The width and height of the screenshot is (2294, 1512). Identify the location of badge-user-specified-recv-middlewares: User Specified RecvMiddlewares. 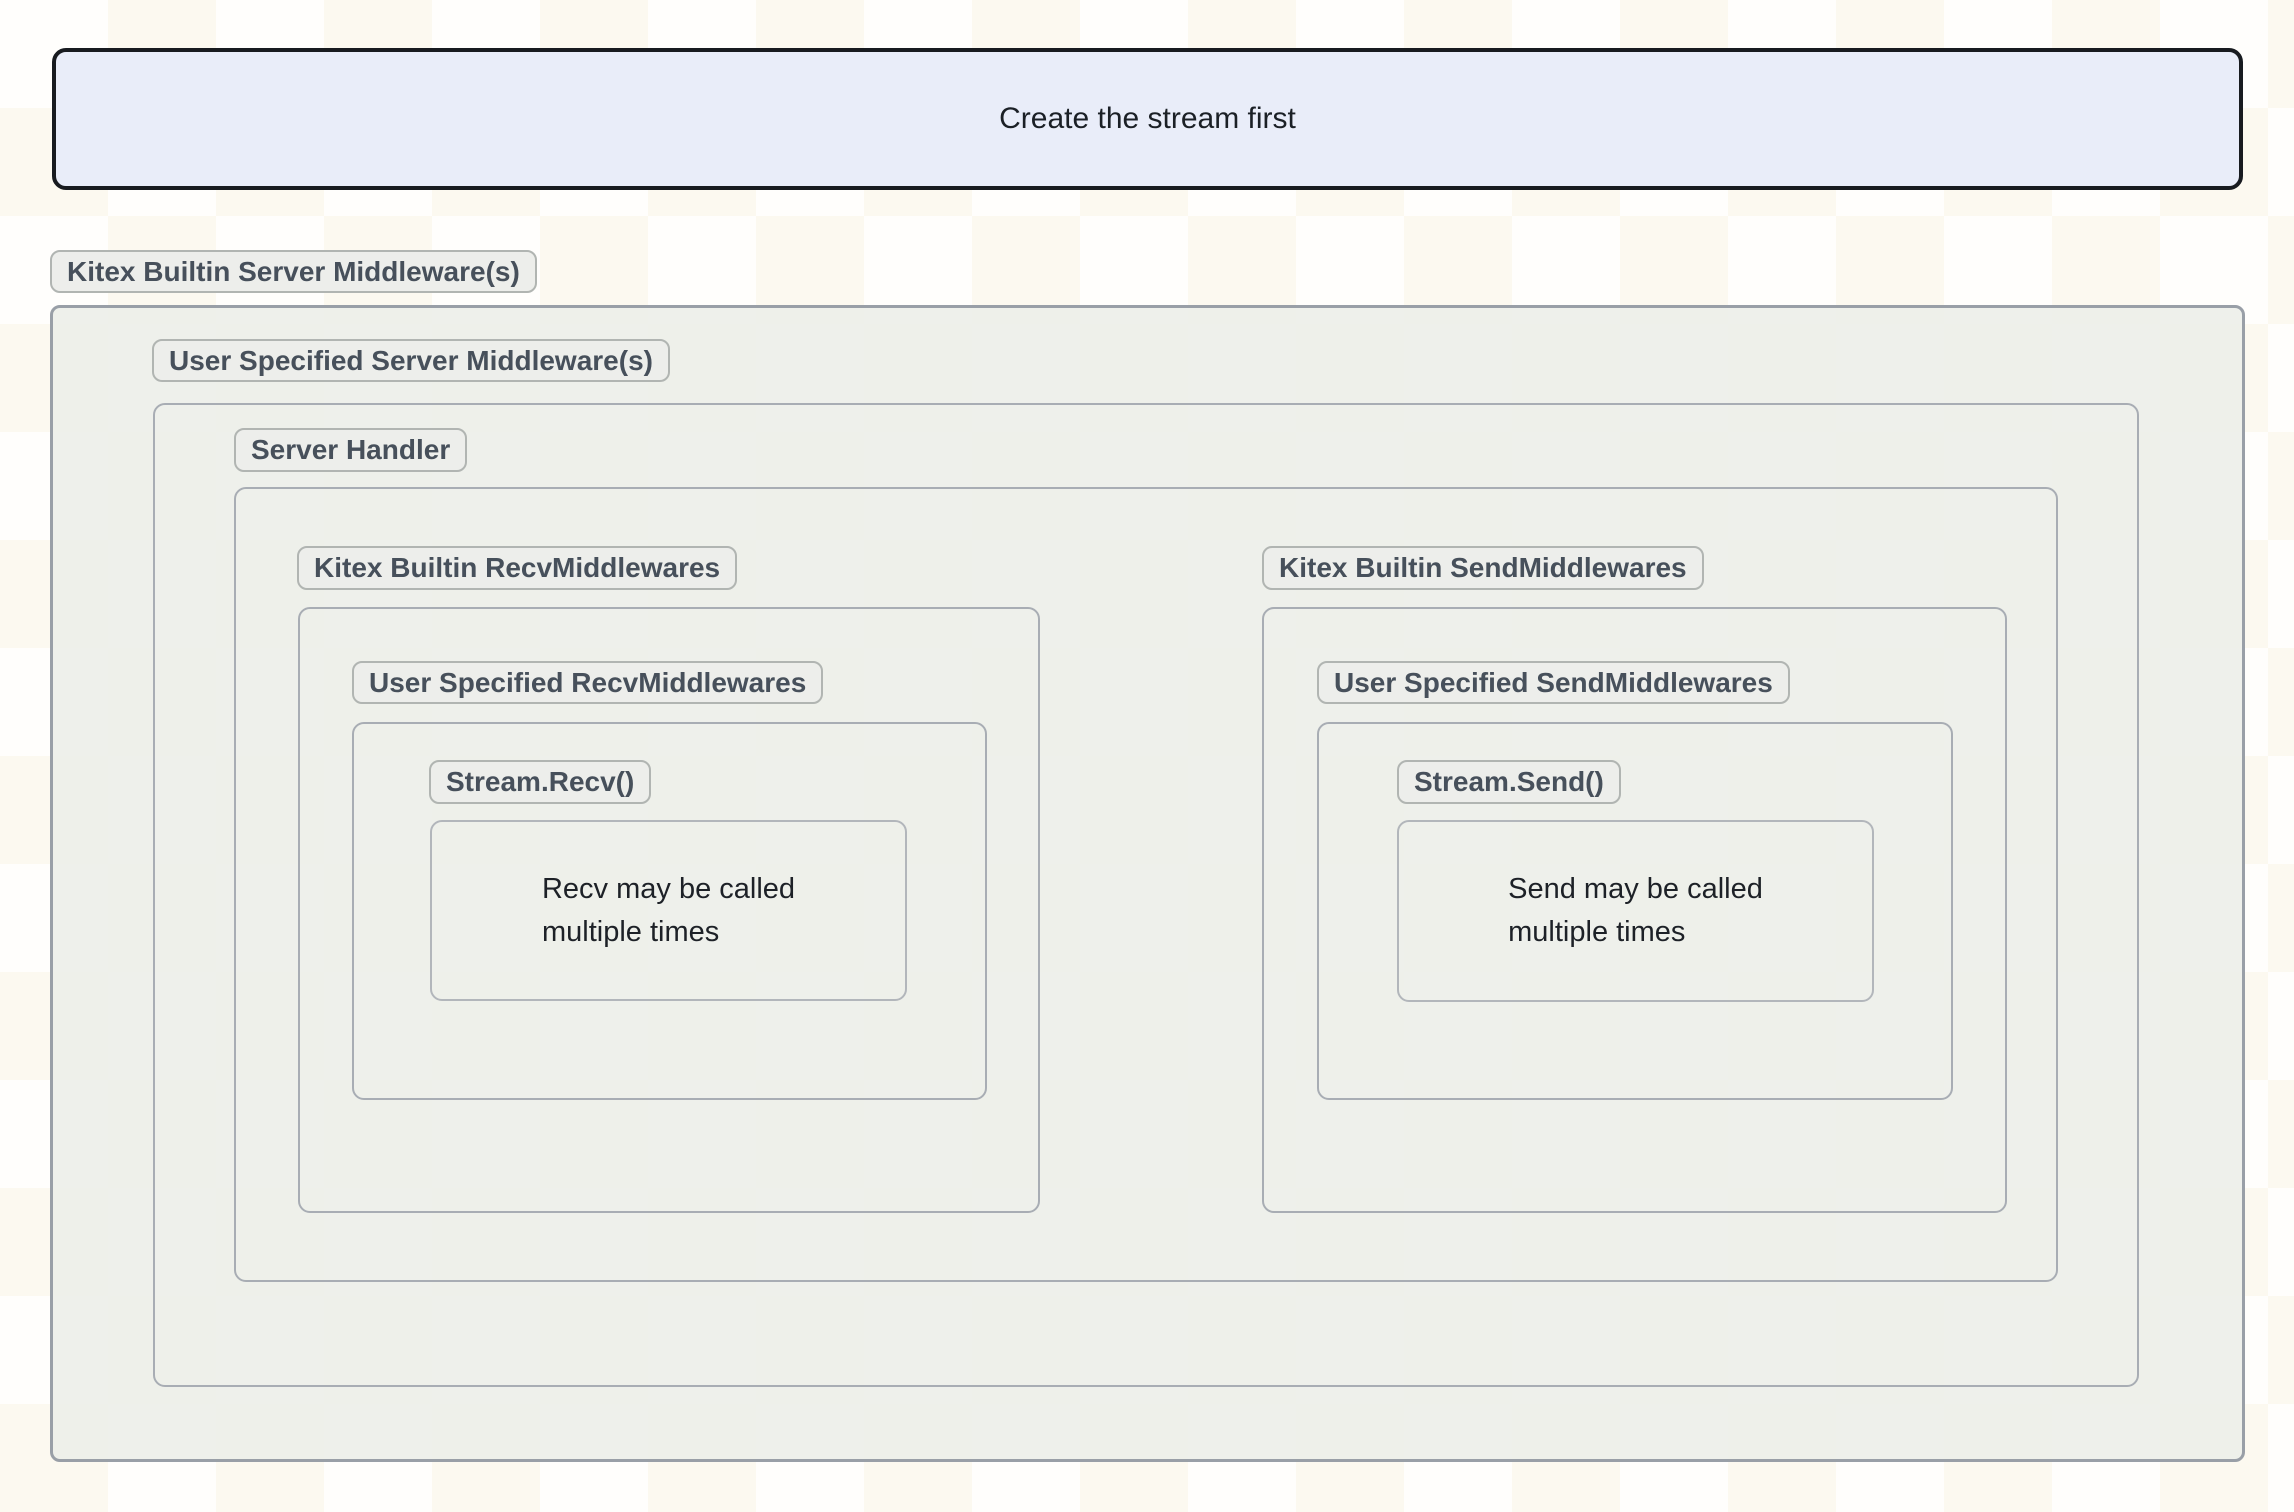
(588, 682).